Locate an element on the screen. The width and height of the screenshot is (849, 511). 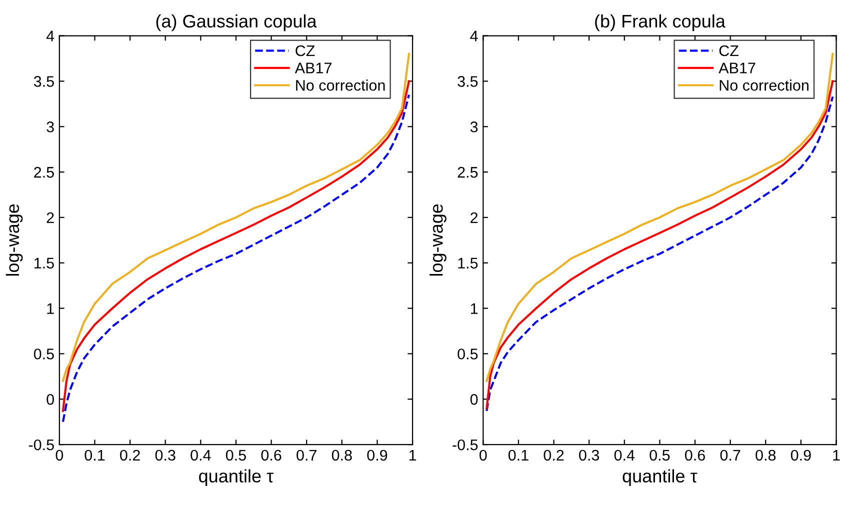
chart-title: (a) Gaussian copula is located at coordinates (236, 23).